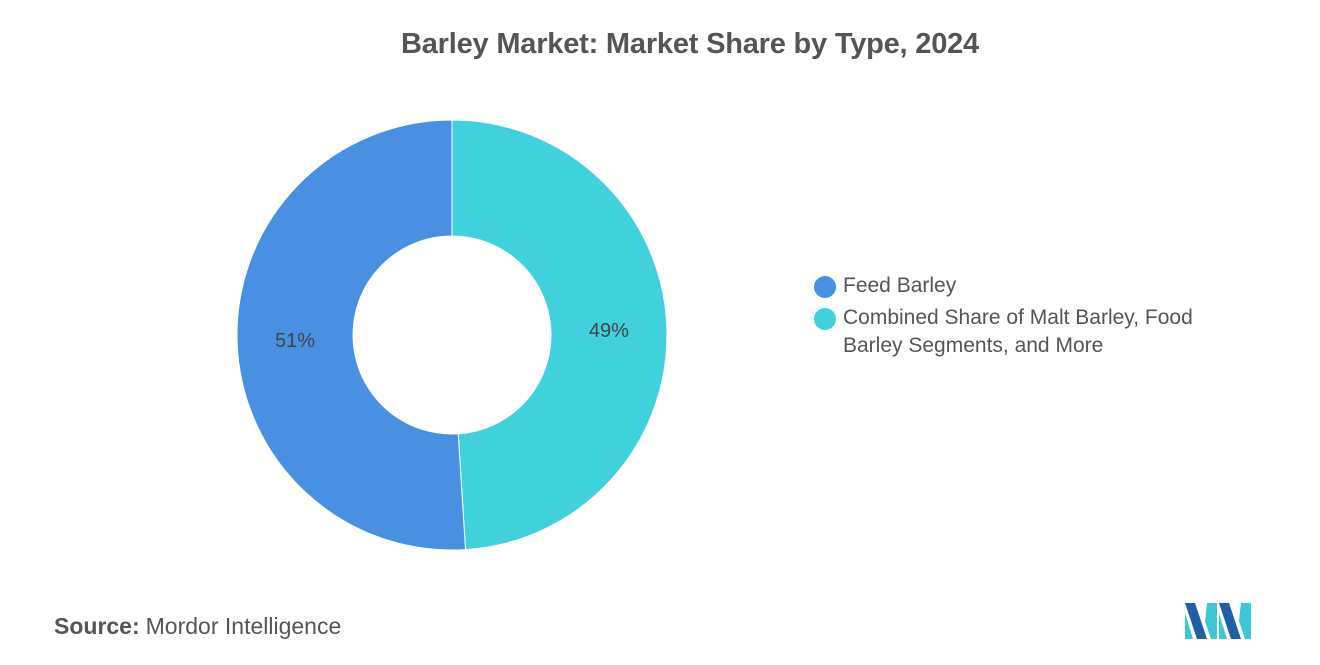  Describe the element at coordinates (351, 335) in the screenshot. I see `slice-feed-barley` at that location.